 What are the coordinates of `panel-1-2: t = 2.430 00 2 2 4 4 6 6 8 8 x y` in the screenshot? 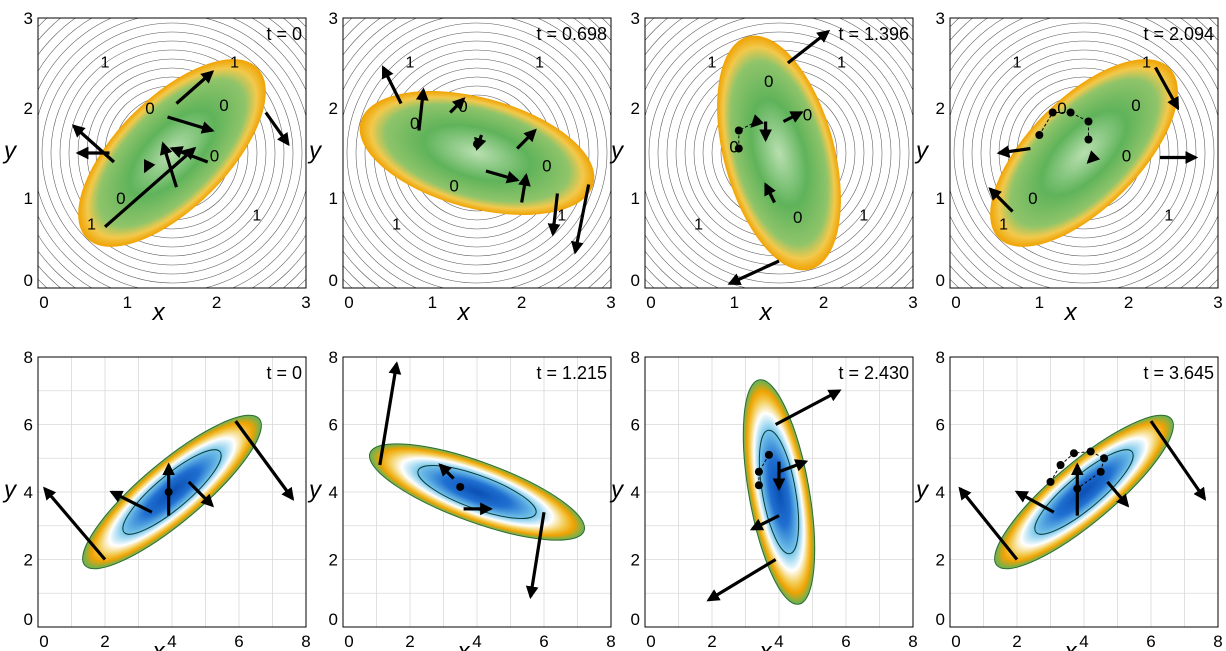 It's located at (763, 499).